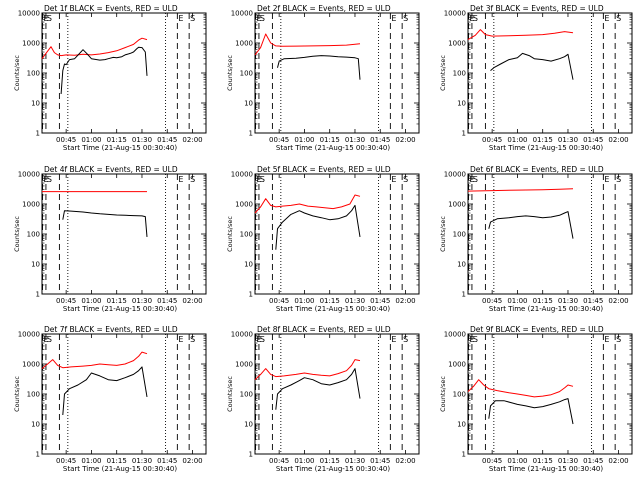 The image size is (640, 480). What do you see at coordinates (324, 329) in the screenshot?
I see `panel-title: Det 8f BLACK = Events, RED = ULD` at bounding box center [324, 329].